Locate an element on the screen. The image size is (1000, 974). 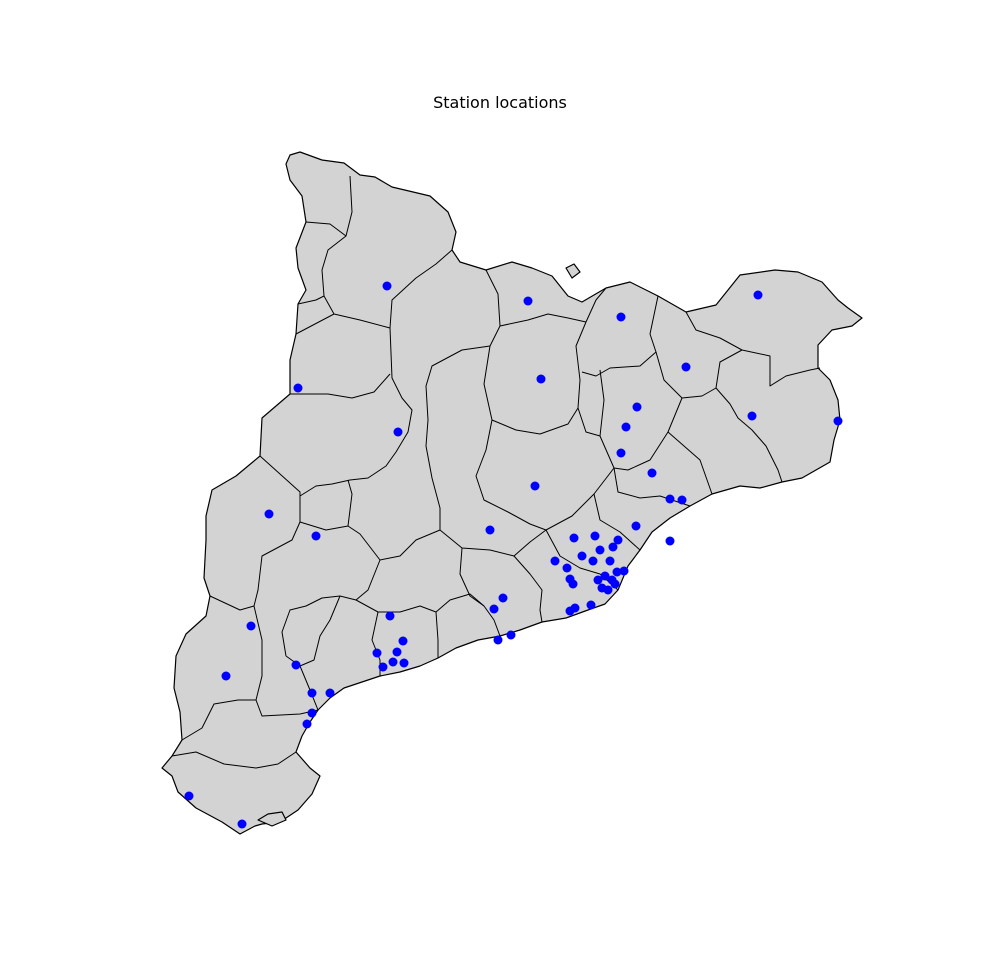
delta-island is located at coordinates (272, 819).